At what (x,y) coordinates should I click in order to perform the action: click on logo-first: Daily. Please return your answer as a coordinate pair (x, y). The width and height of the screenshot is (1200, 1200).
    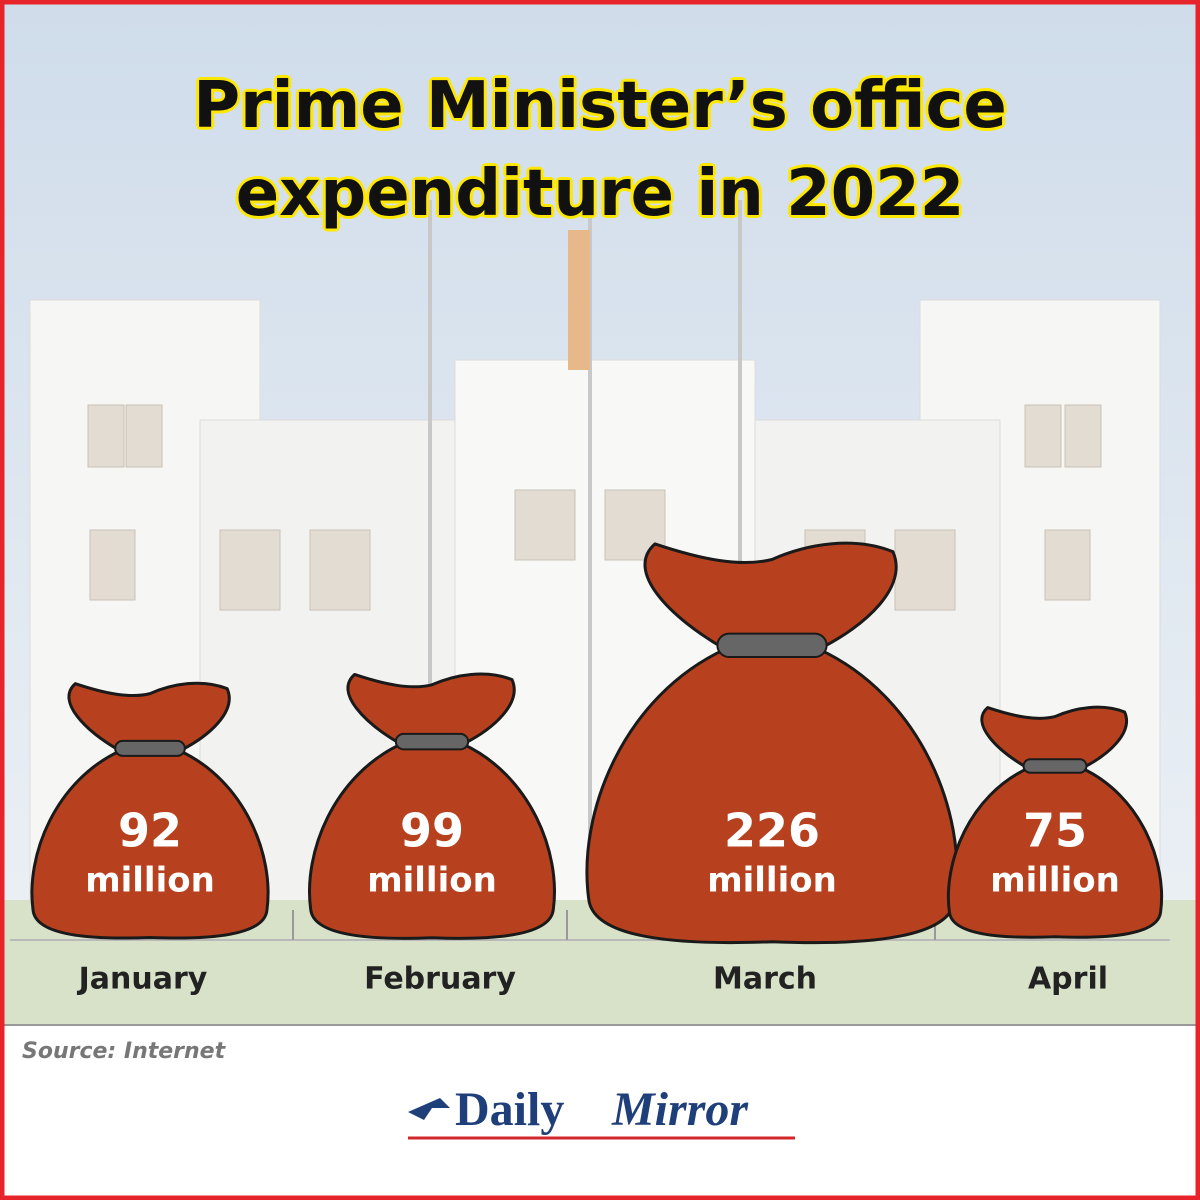
    Looking at the image, I should click on (509, 1109).